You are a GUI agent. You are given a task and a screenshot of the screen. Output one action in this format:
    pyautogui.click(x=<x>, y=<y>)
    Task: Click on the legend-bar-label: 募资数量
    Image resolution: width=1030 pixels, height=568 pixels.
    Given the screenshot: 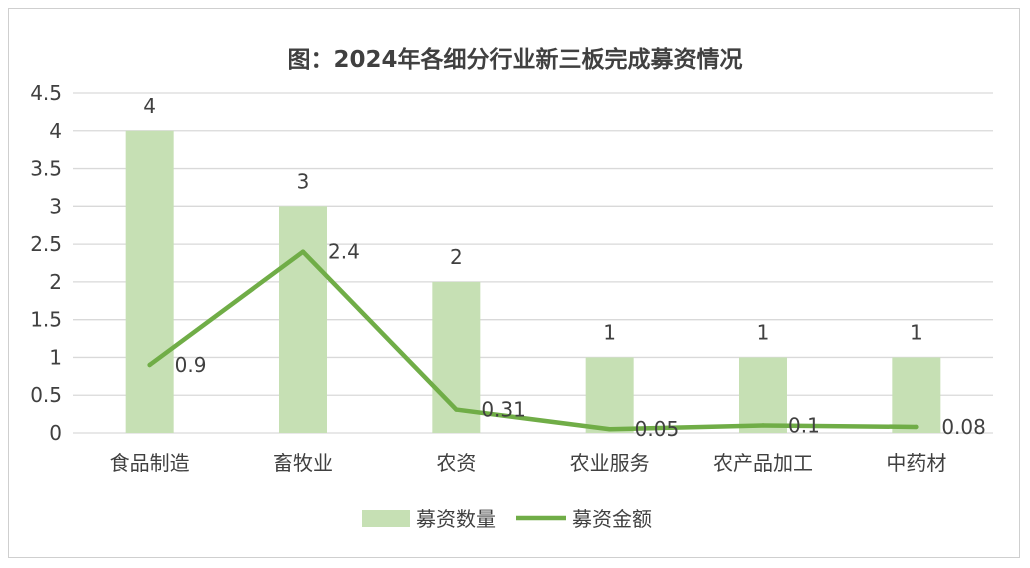 What is the action you would take?
    pyautogui.click(x=456, y=519)
    